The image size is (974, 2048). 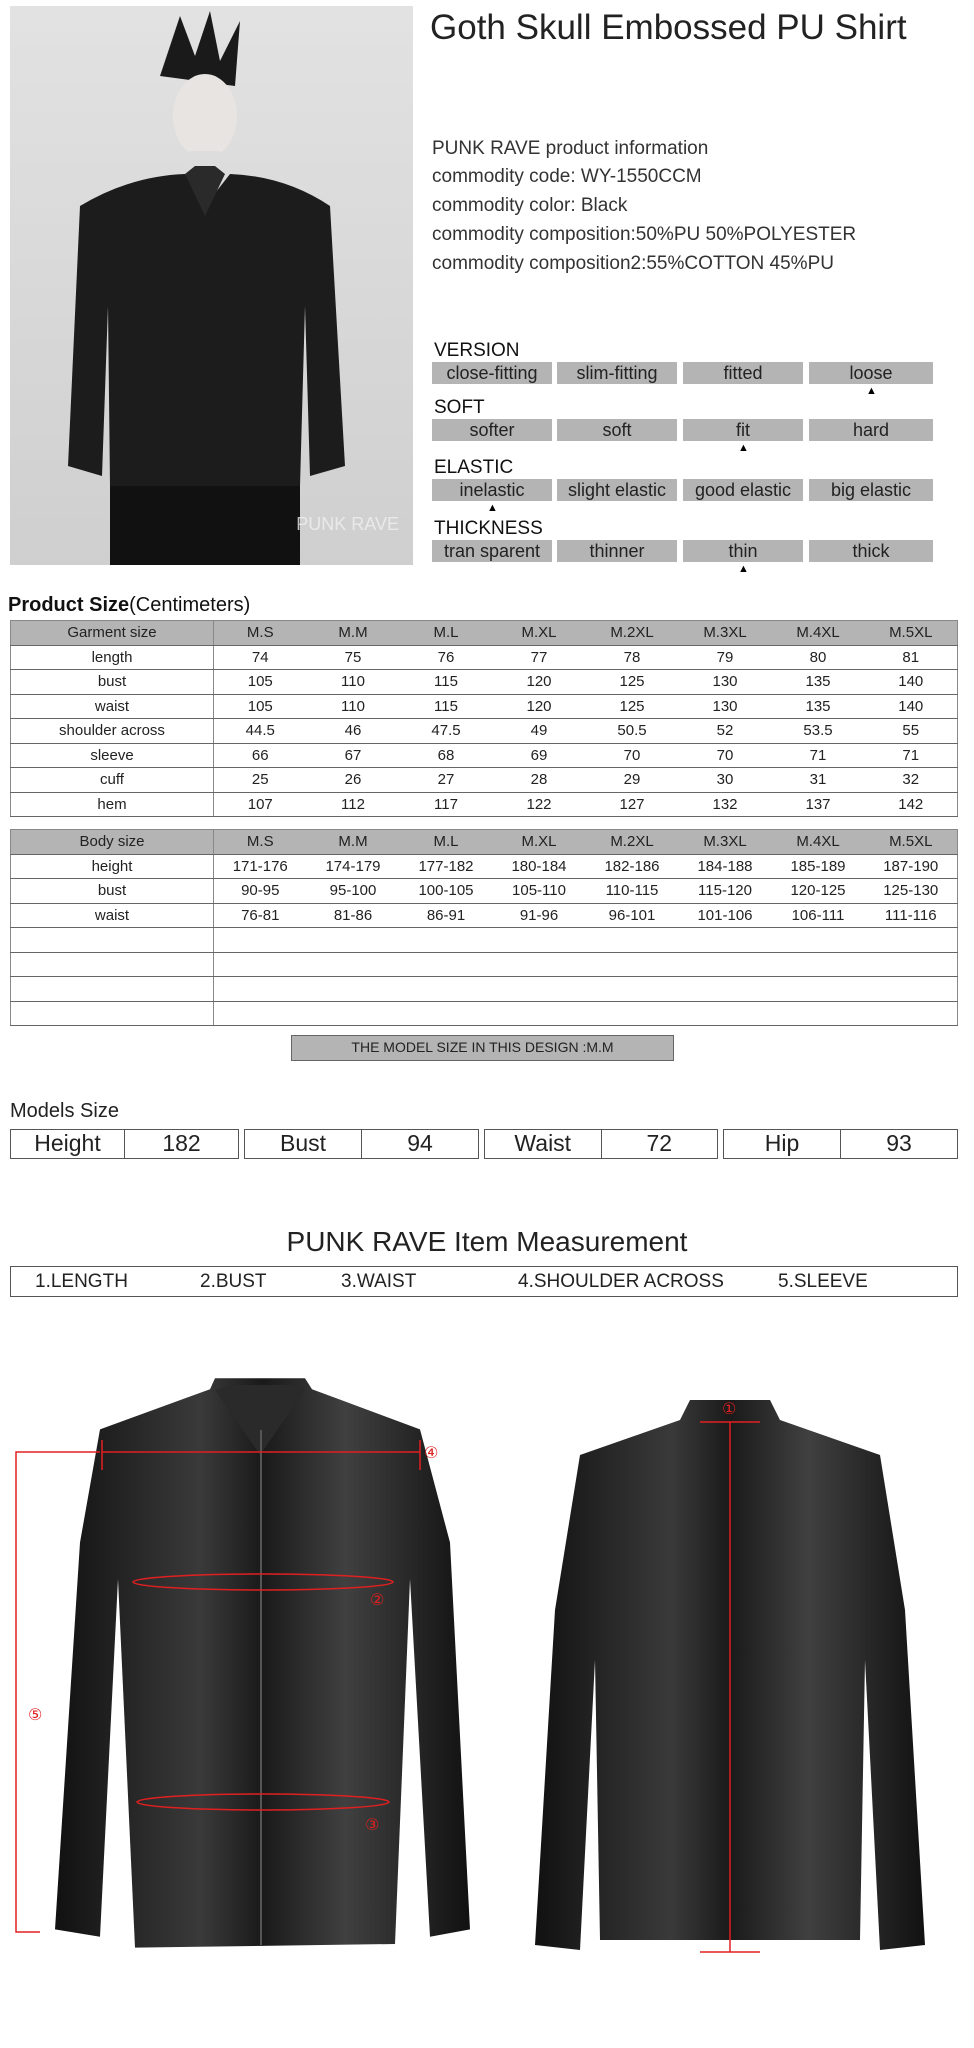 I want to click on table-cell: 53.5, so click(x=818, y=731).